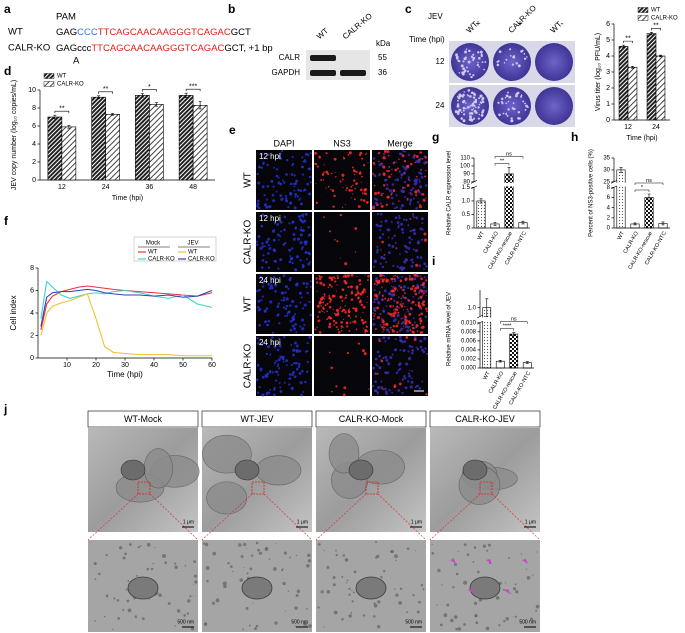 The width and height of the screenshot is (685, 633). What do you see at coordinates (34, 108) in the screenshot?
I see `y-tick-label: 8` at bounding box center [34, 108].